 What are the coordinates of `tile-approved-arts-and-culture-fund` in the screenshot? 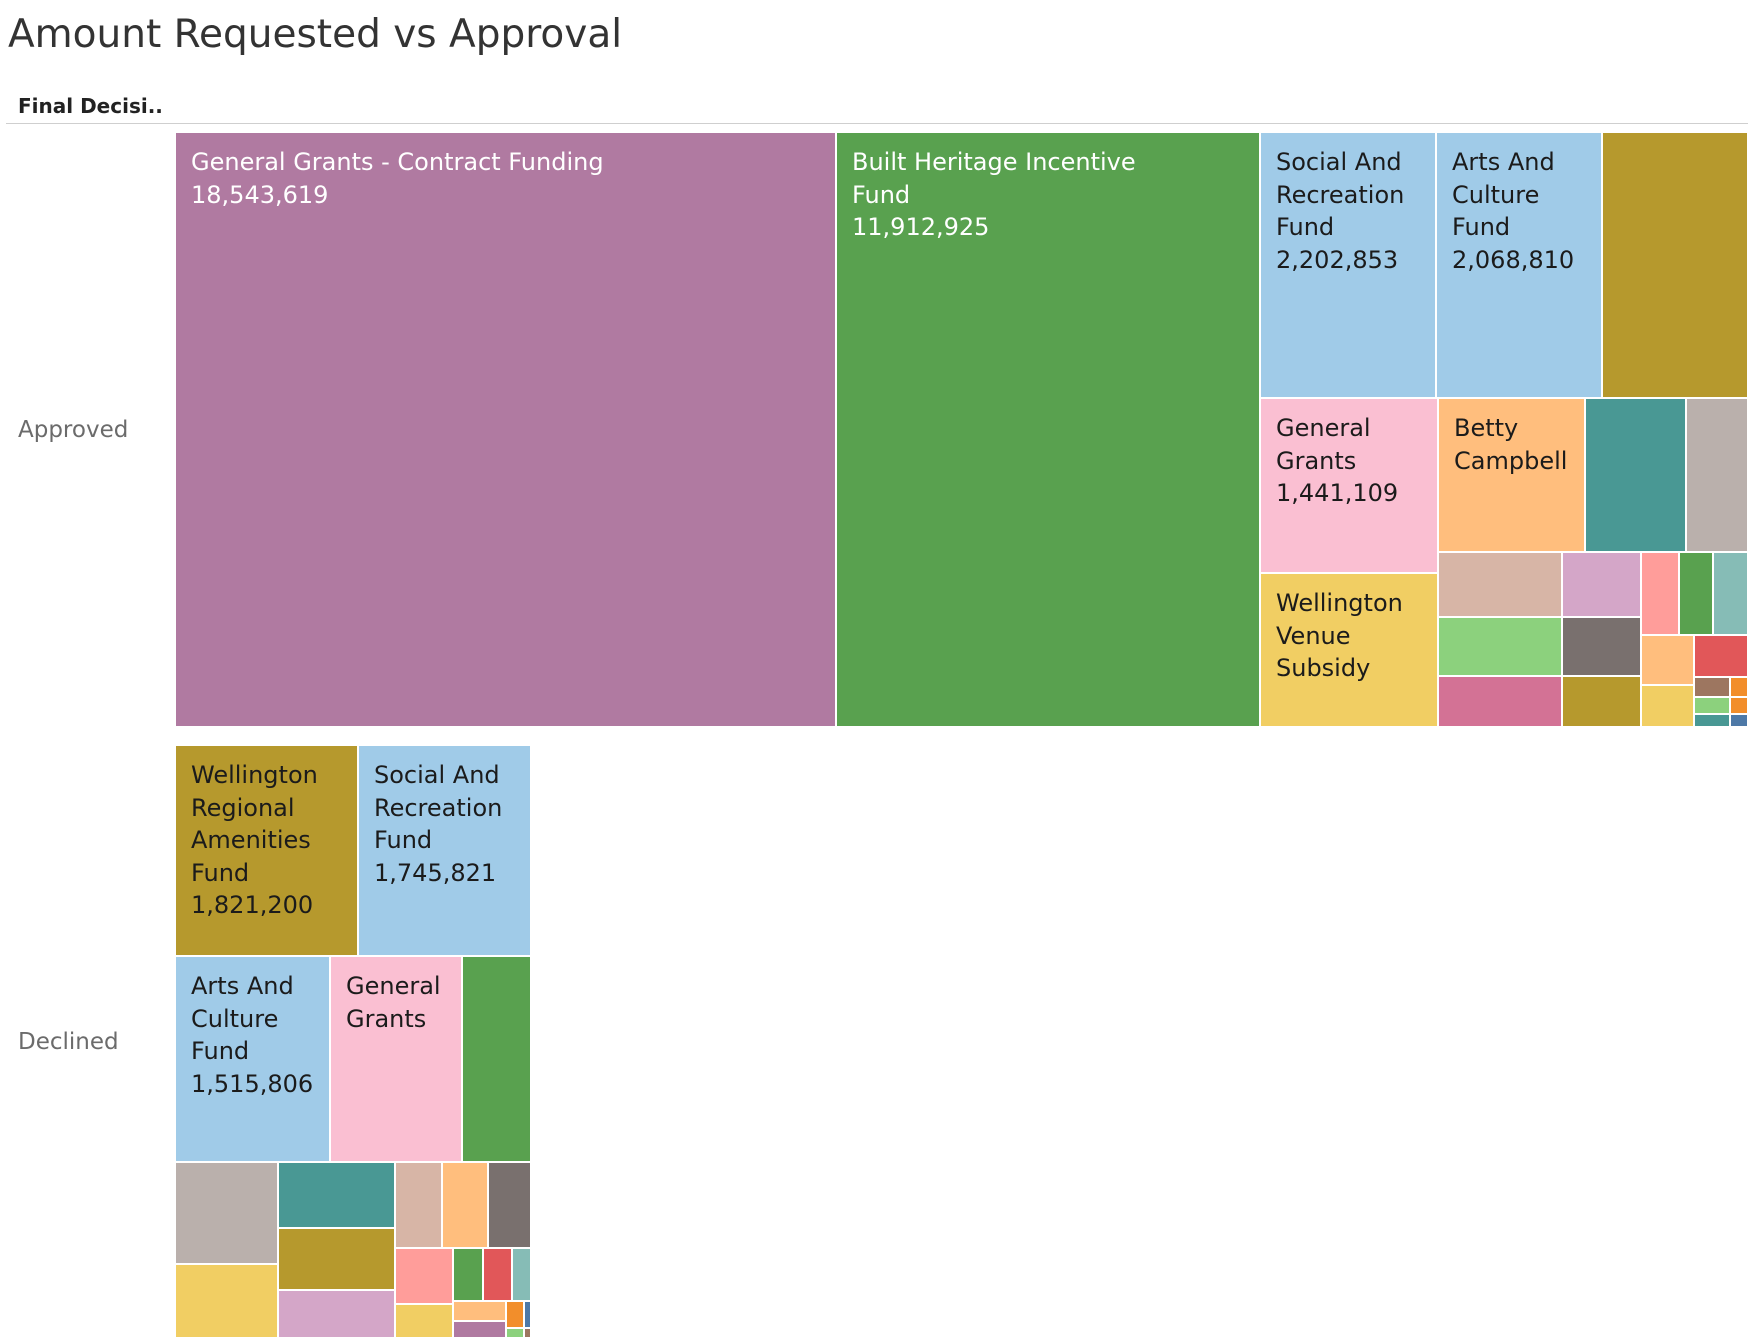 It's located at (1519, 265).